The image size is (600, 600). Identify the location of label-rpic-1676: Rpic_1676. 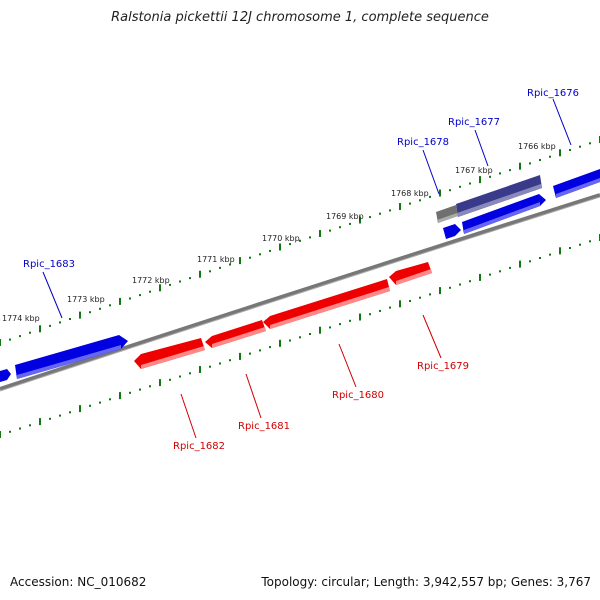
(553, 93).